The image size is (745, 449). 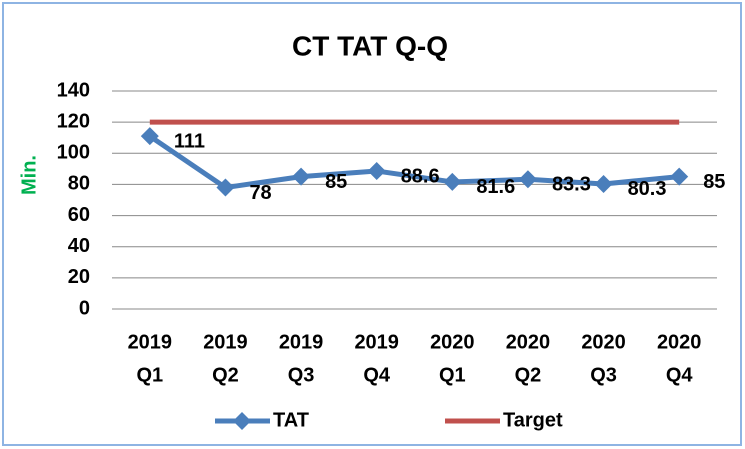 What do you see at coordinates (495, 187) in the screenshot?
I see `data-label: 81.6` at bounding box center [495, 187].